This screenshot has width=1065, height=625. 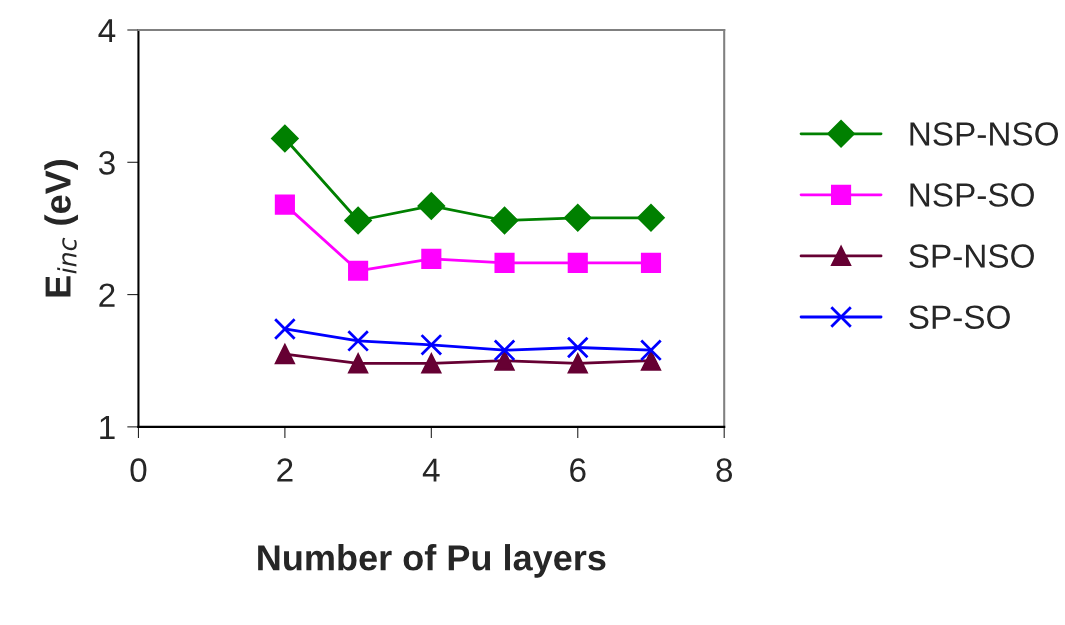 I want to click on legend-label: NSP-SO, so click(x=972, y=195).